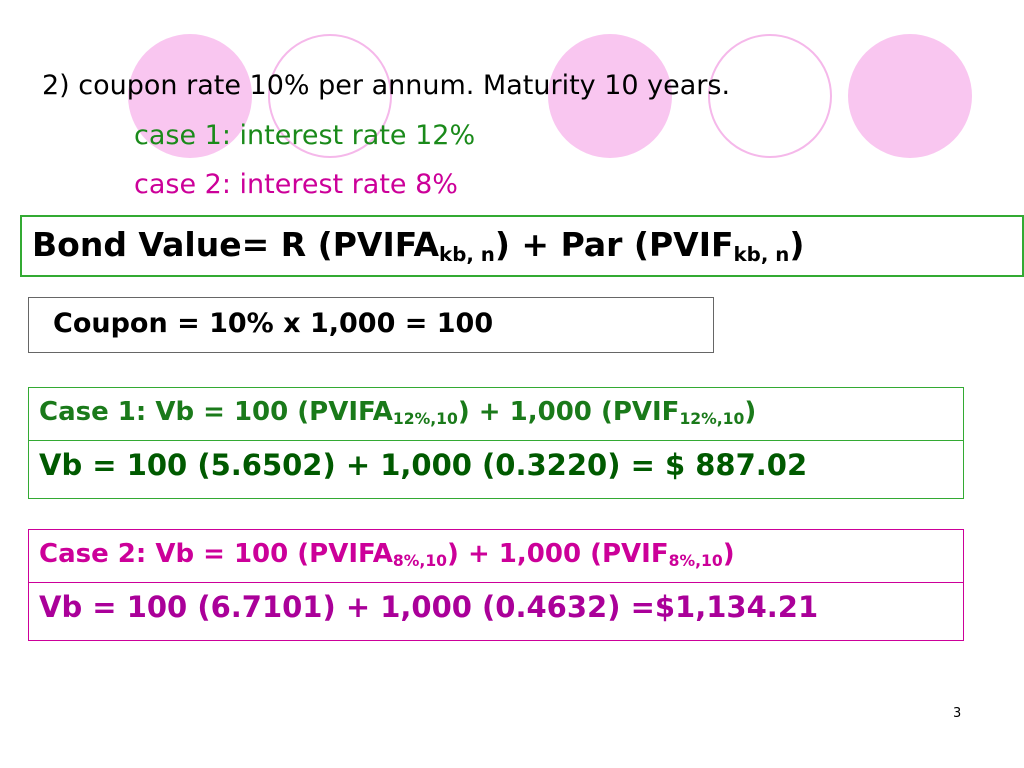 This screenshot has height=768, width=1024. Describe the element at coordinates (296, 184) in the screenshot. I see `intro-case2: case 2: interest rate 8%` at that location.